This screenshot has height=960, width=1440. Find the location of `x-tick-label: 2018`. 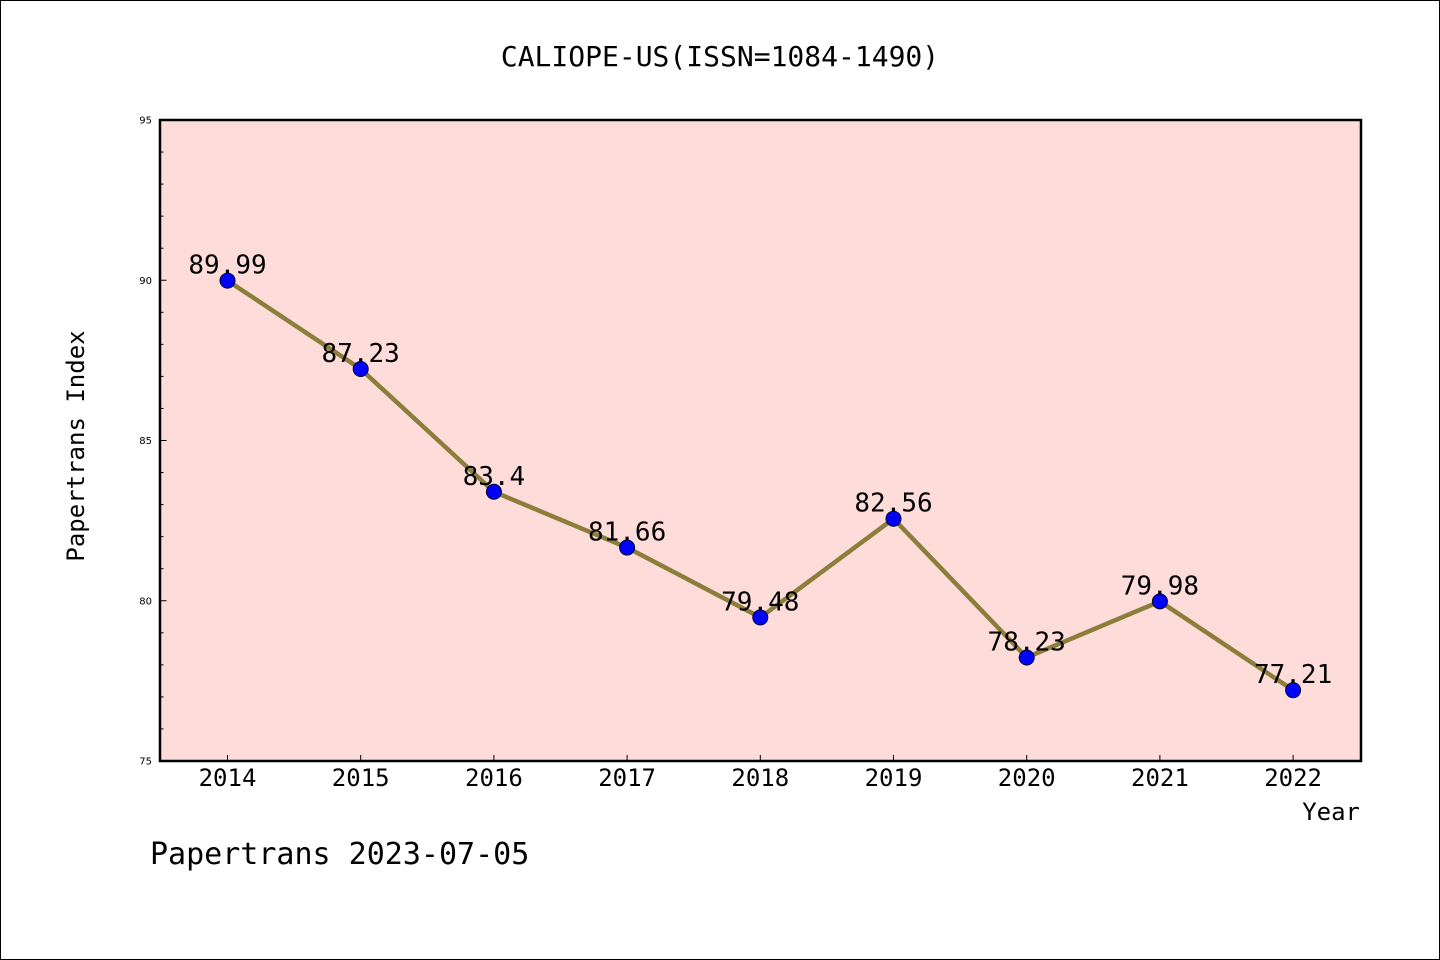

x-tick-label: 2018 is located at coordinates (760, 778).